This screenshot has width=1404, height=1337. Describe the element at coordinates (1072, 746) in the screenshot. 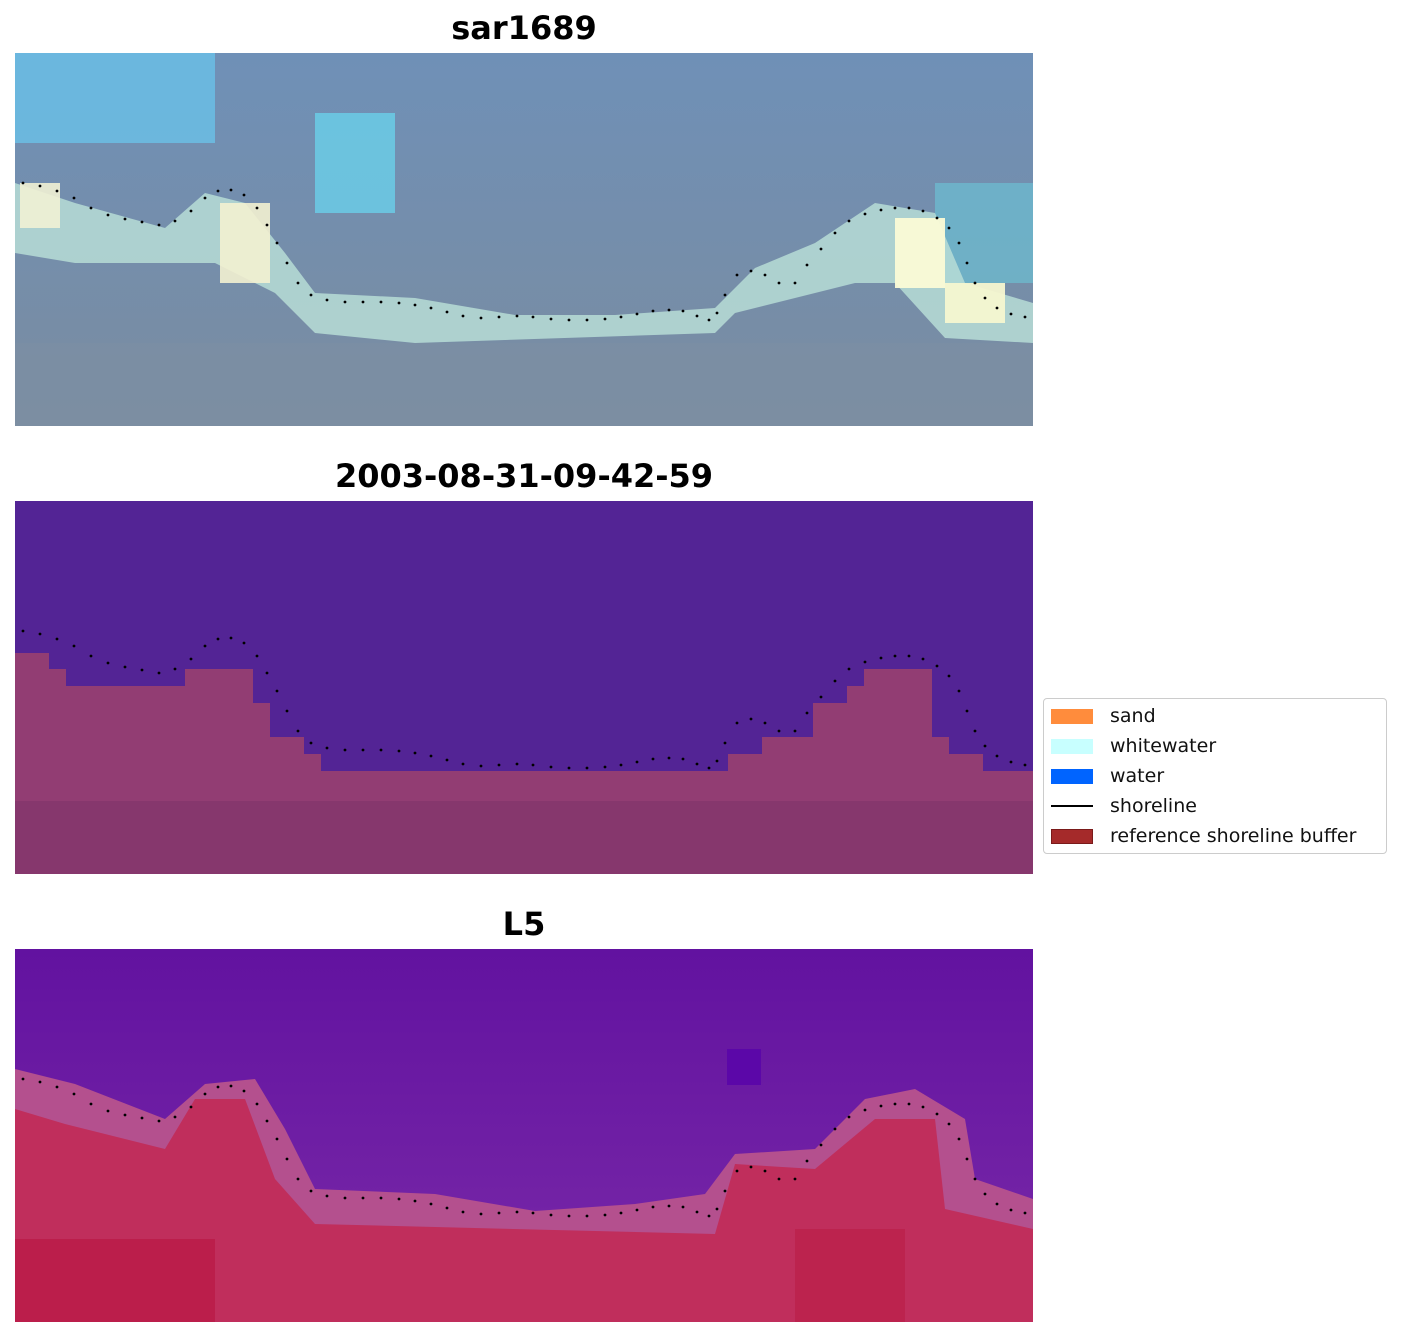

I see `whitewater-swatch` at that location.